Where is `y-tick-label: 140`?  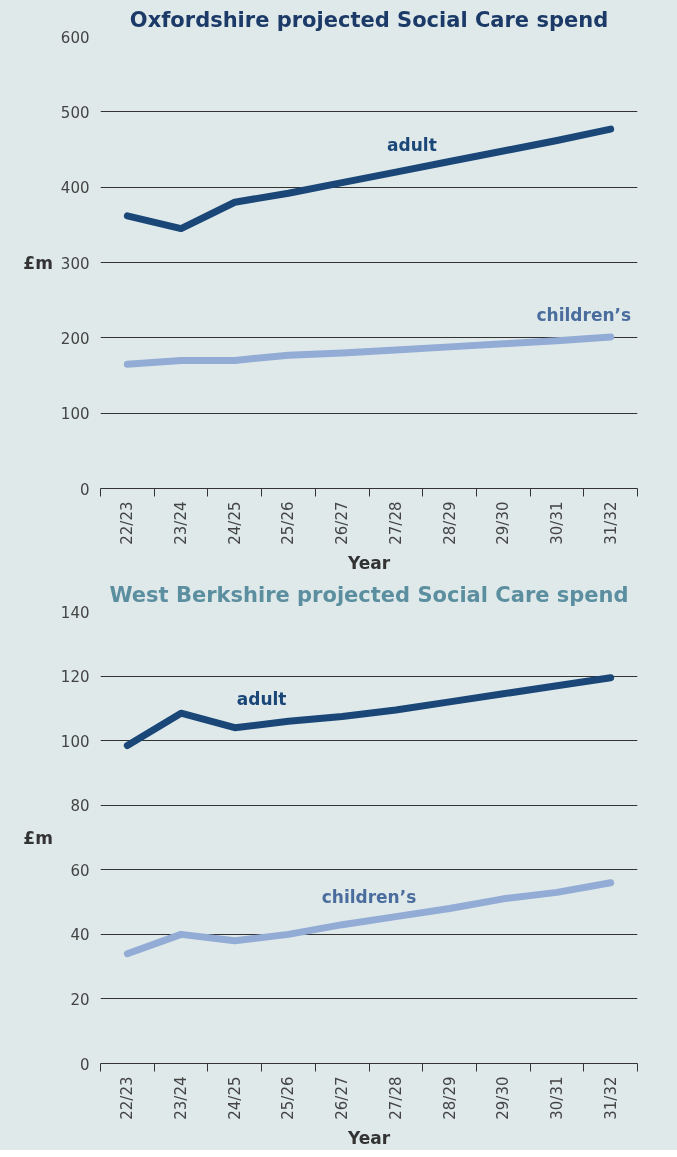 y-tick-label: 140 is located at coordinates (75, 612).